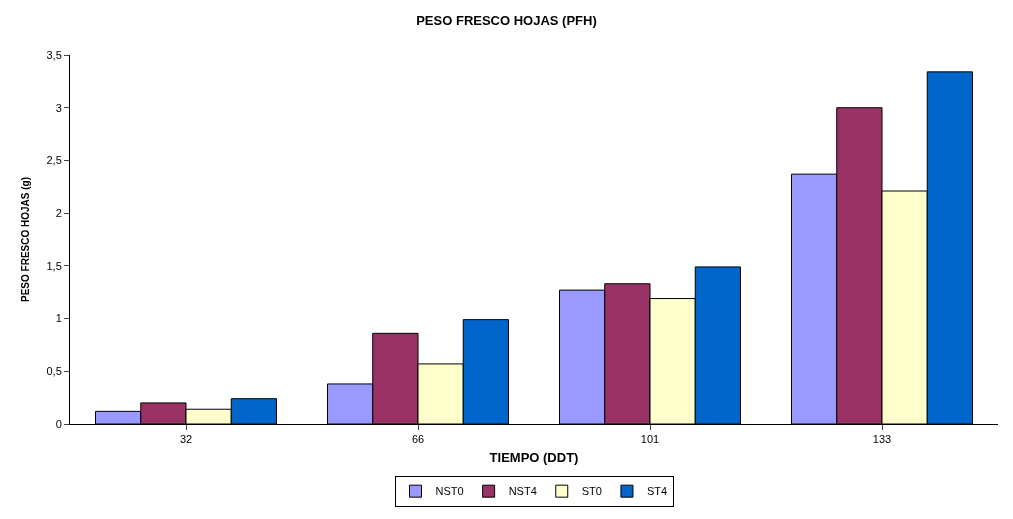 This screenshot has height=519, width=1013. What do you see at coordinates (186, 439) in the screenshot?
I see `x-tick-label: 32` at bounding box center [186, 439].